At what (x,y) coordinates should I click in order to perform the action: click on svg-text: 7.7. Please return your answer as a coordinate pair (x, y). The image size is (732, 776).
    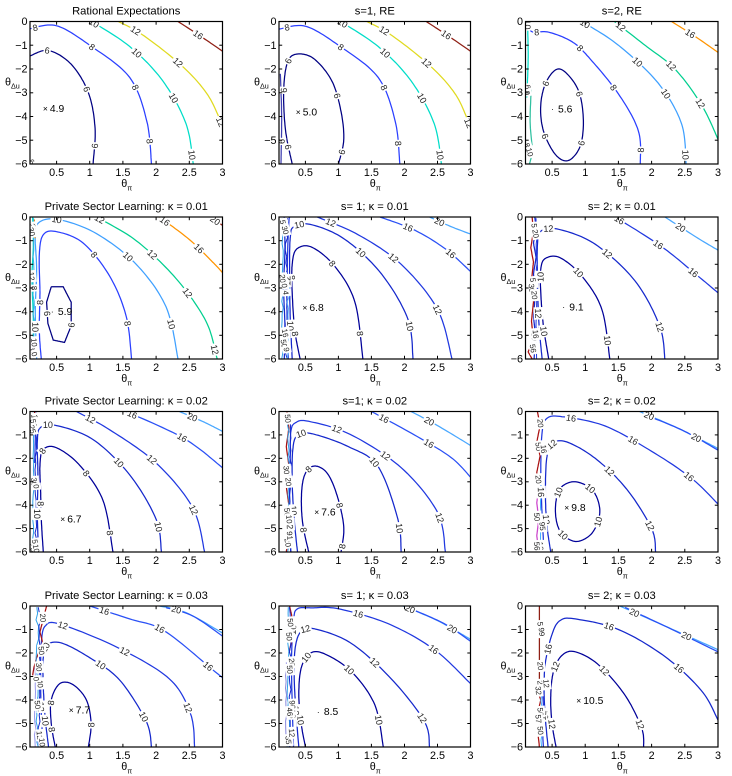
    Looking at the image, I should click on (83, 710).